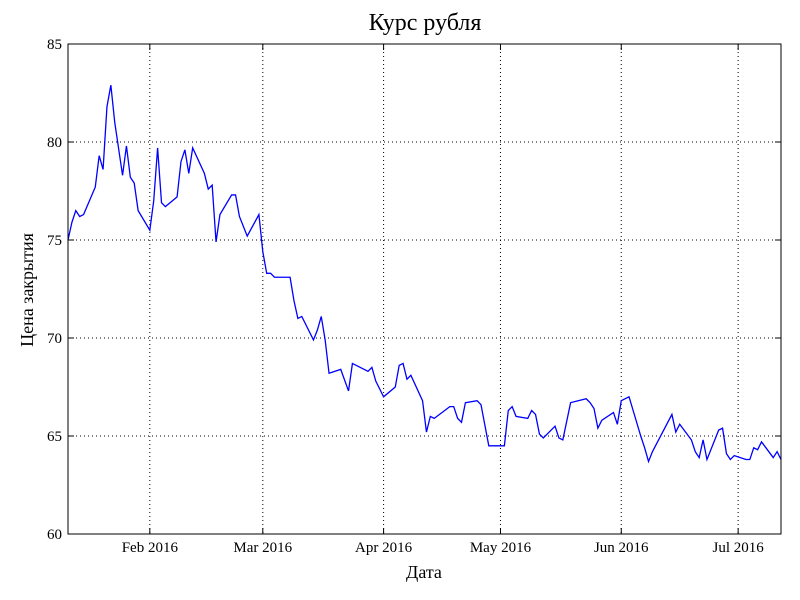  Describe the element at coordinates (425, 23) in the screenshot. I see `chart-title: Курс рубля` at that location.